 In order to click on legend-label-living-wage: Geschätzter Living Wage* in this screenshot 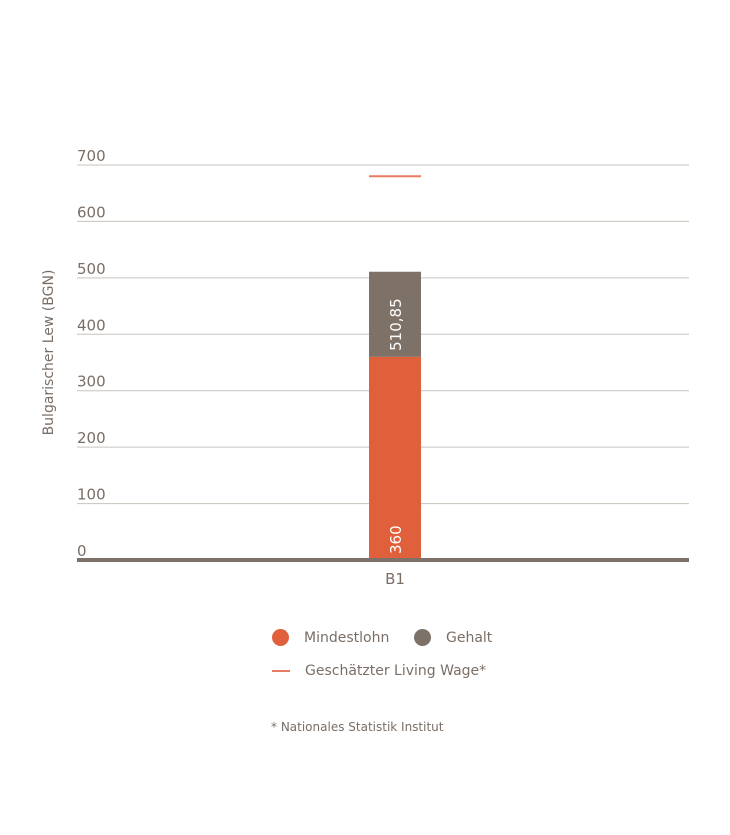, I will do `click(396, 671)`.